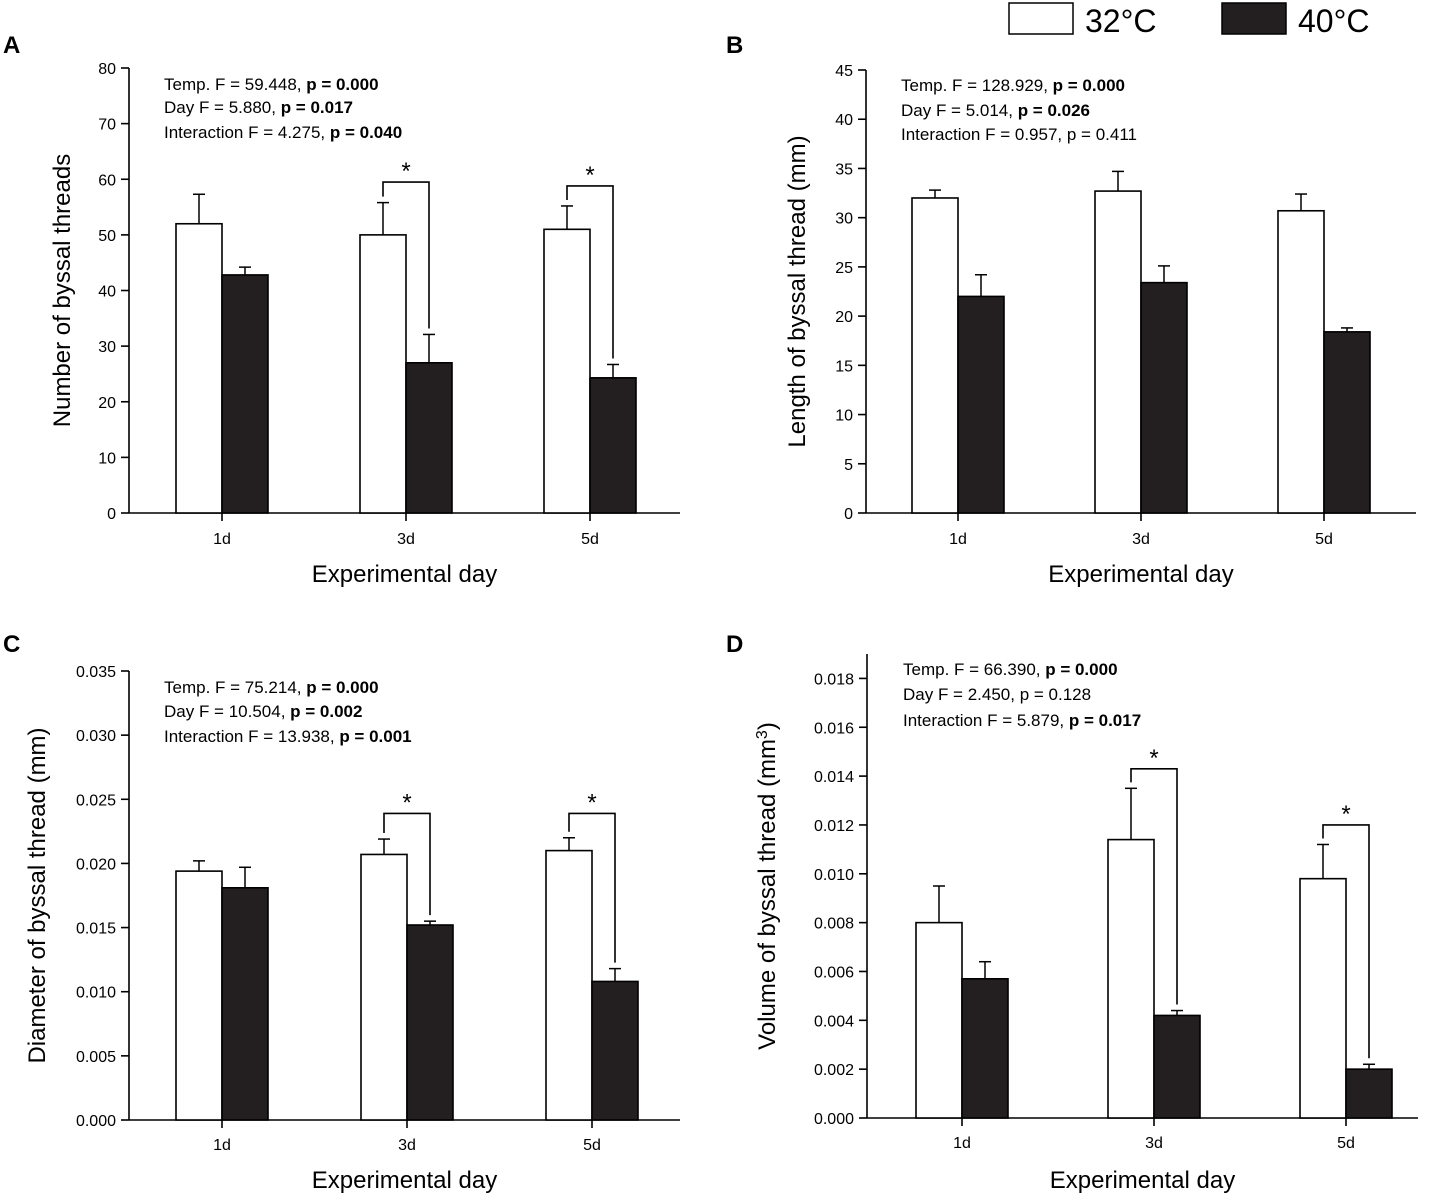 The image size is (1448, 1200). What do you see at coordinates (1189, 20) in the screenshot?
I see `legend: 32°C 40°C` at bounding box center [1189, 20].